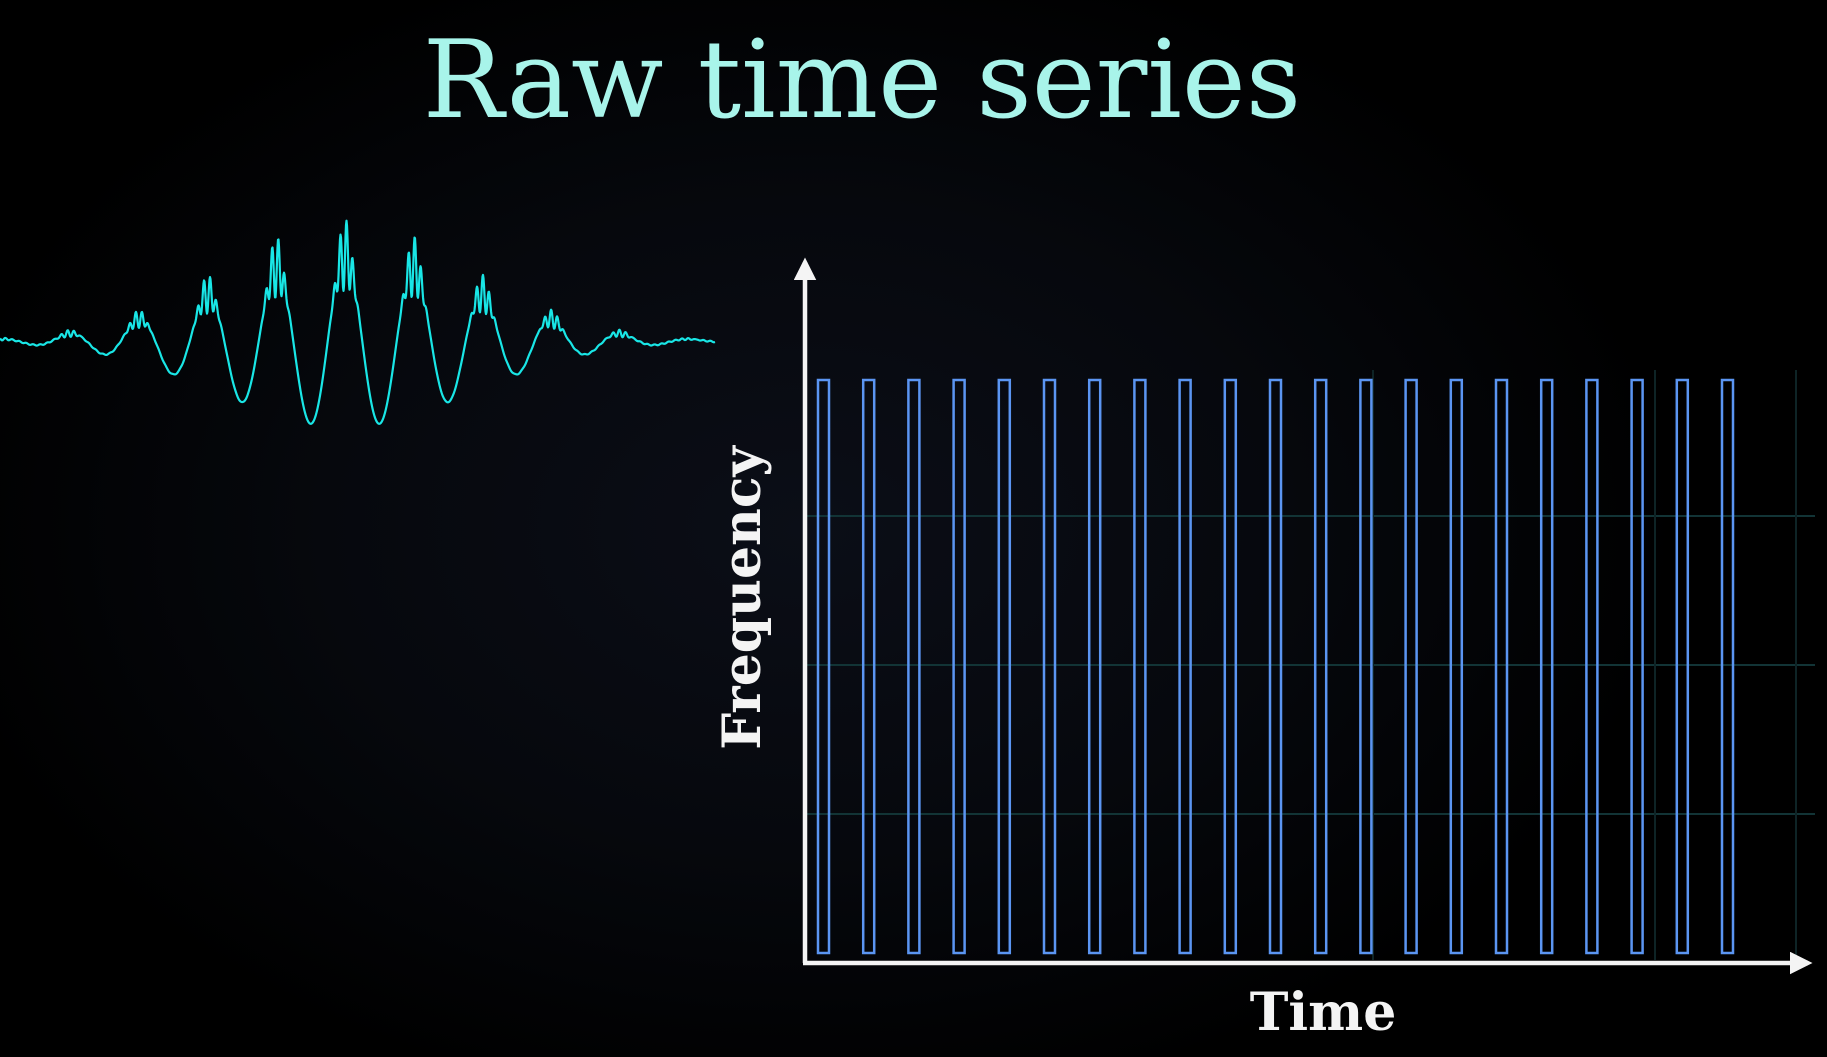  I want to click on y-axis-label: Frequency, so click(742, 597).